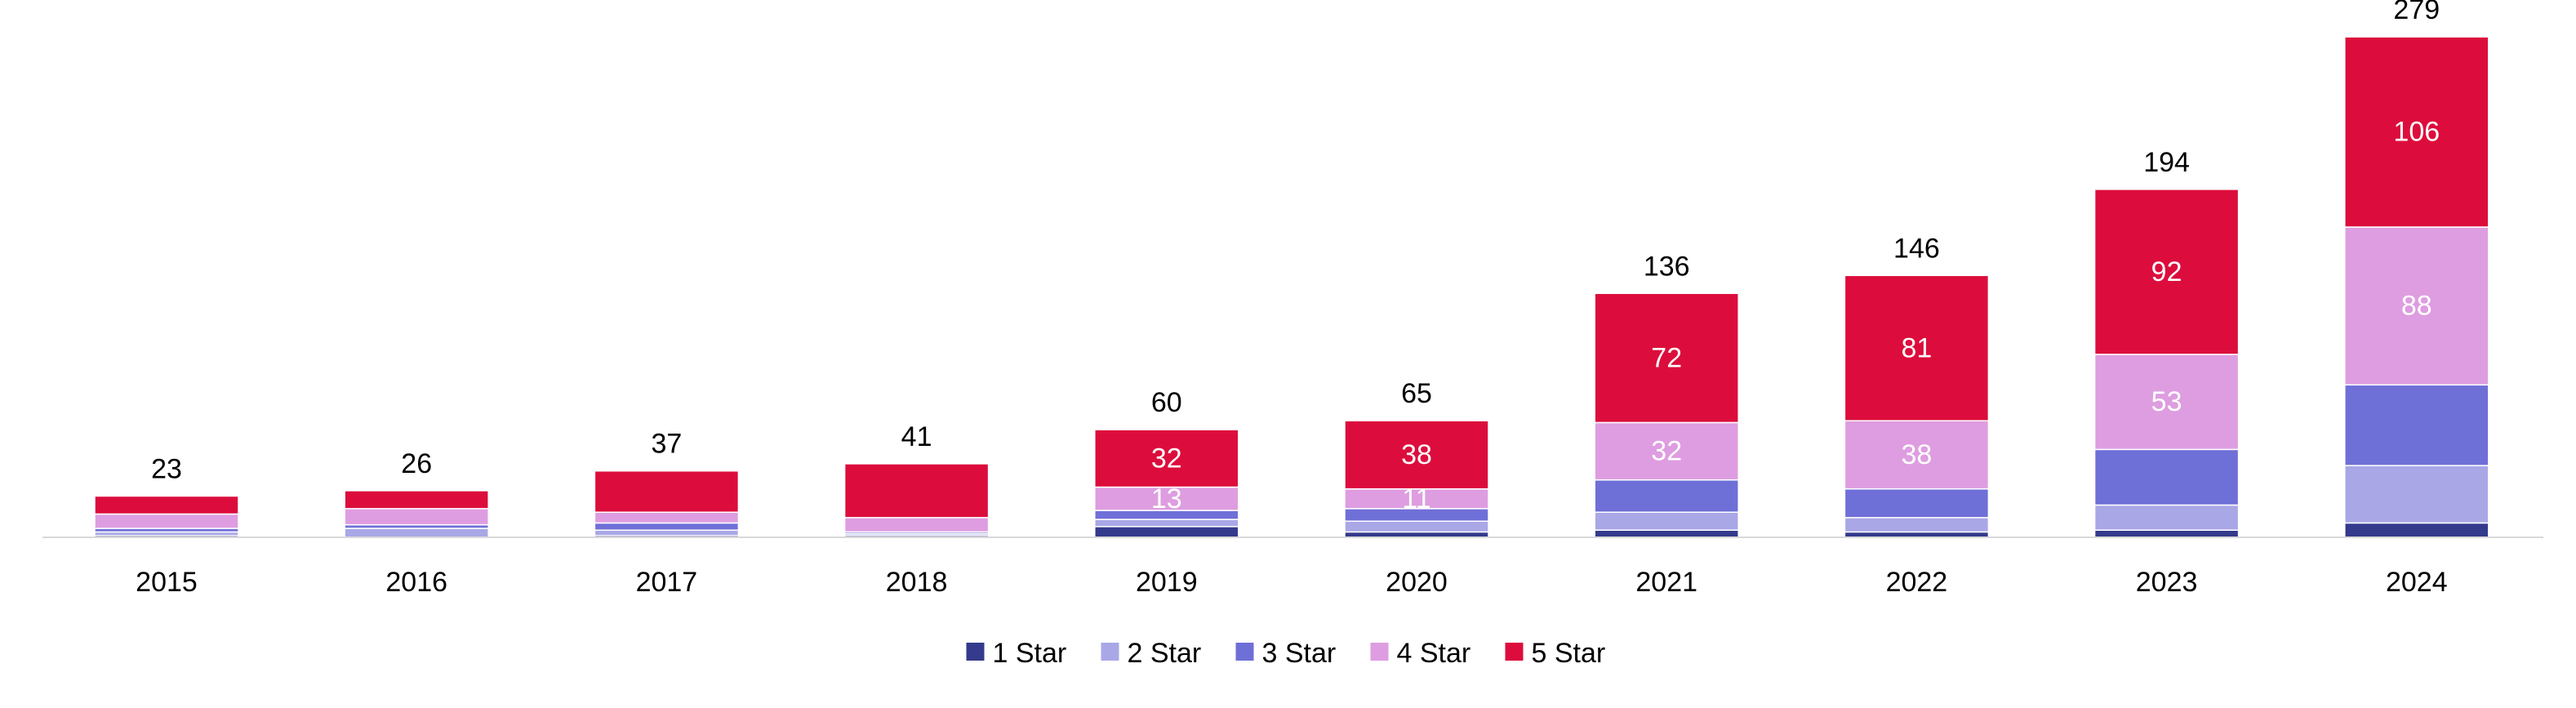 The height and width of the screenshot is (708, 2576). I want to click on x-tick-label-2022: 2022, so click(1917, 582).